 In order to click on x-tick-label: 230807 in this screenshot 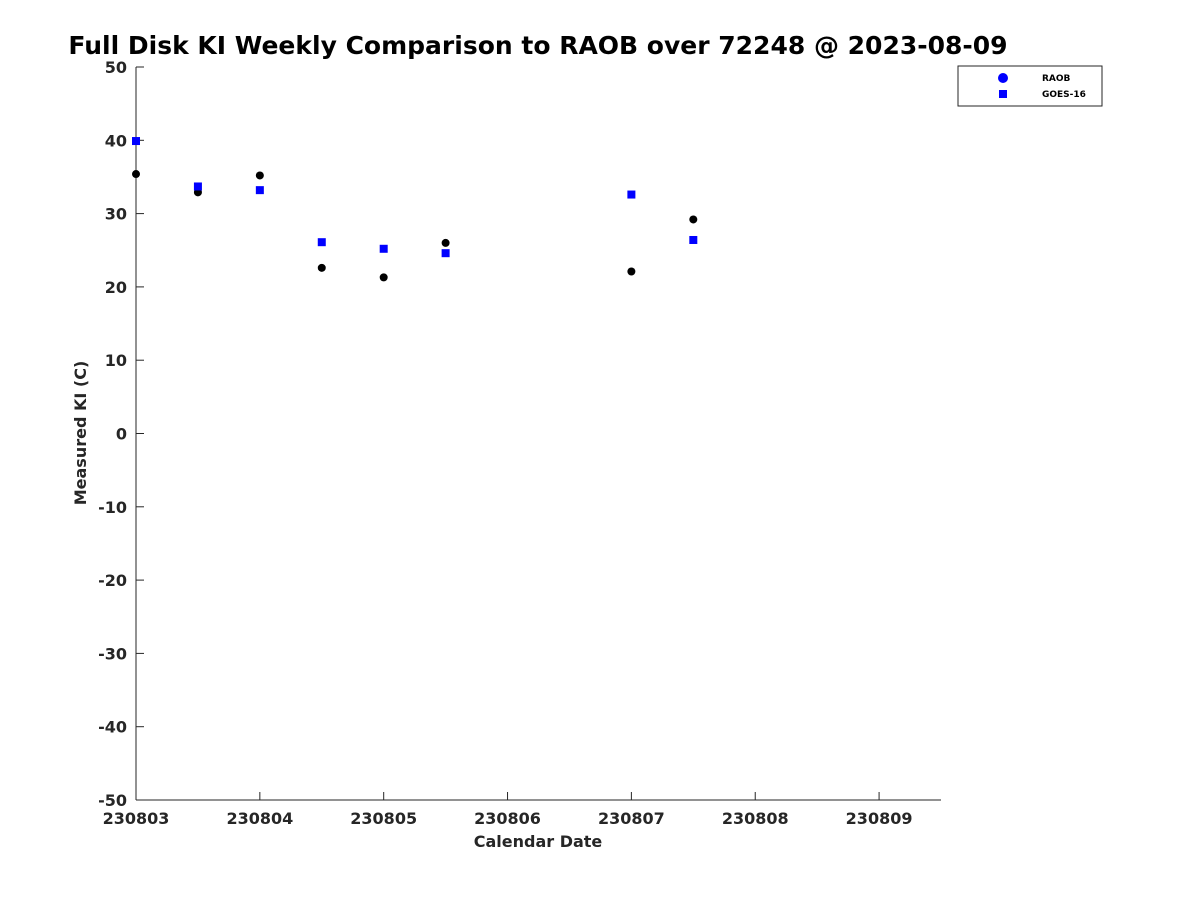, I will do `click(631, 818)`.